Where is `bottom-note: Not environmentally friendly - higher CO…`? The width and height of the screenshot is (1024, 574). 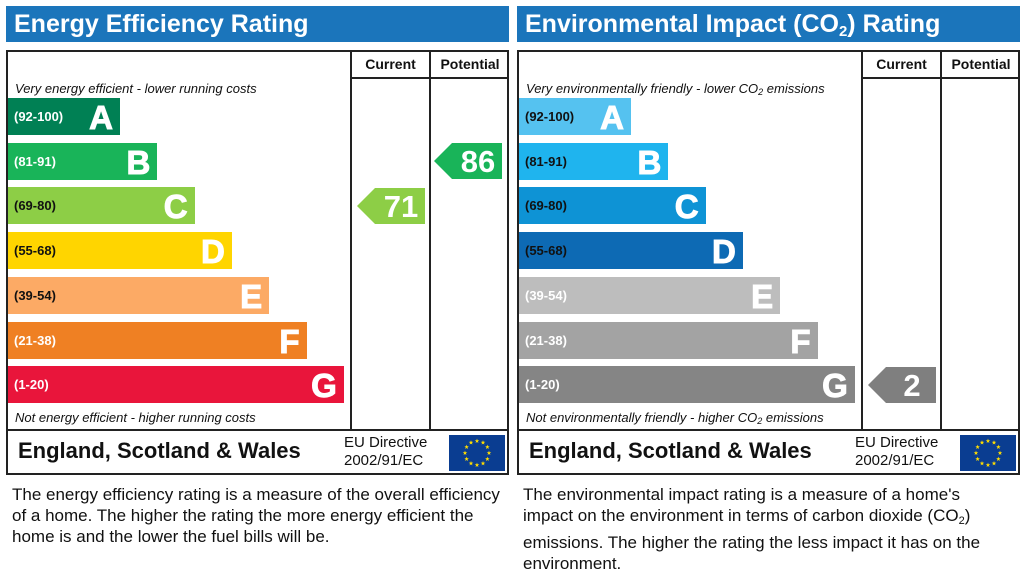 bottom-note: Not environmentally friendly - higher CO… is located at coordinates (675, 418).